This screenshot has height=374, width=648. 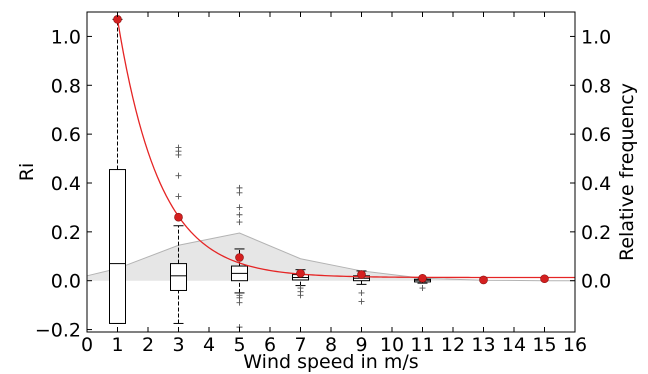 I want to click on x-tick-label: 6, so click(x=270, y=345).